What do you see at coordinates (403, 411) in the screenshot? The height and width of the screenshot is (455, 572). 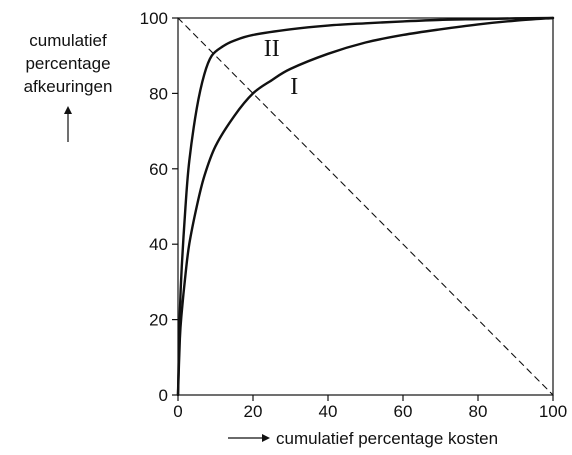 I see `x-tick-label-60: 60` at bounding box center [403, 411].